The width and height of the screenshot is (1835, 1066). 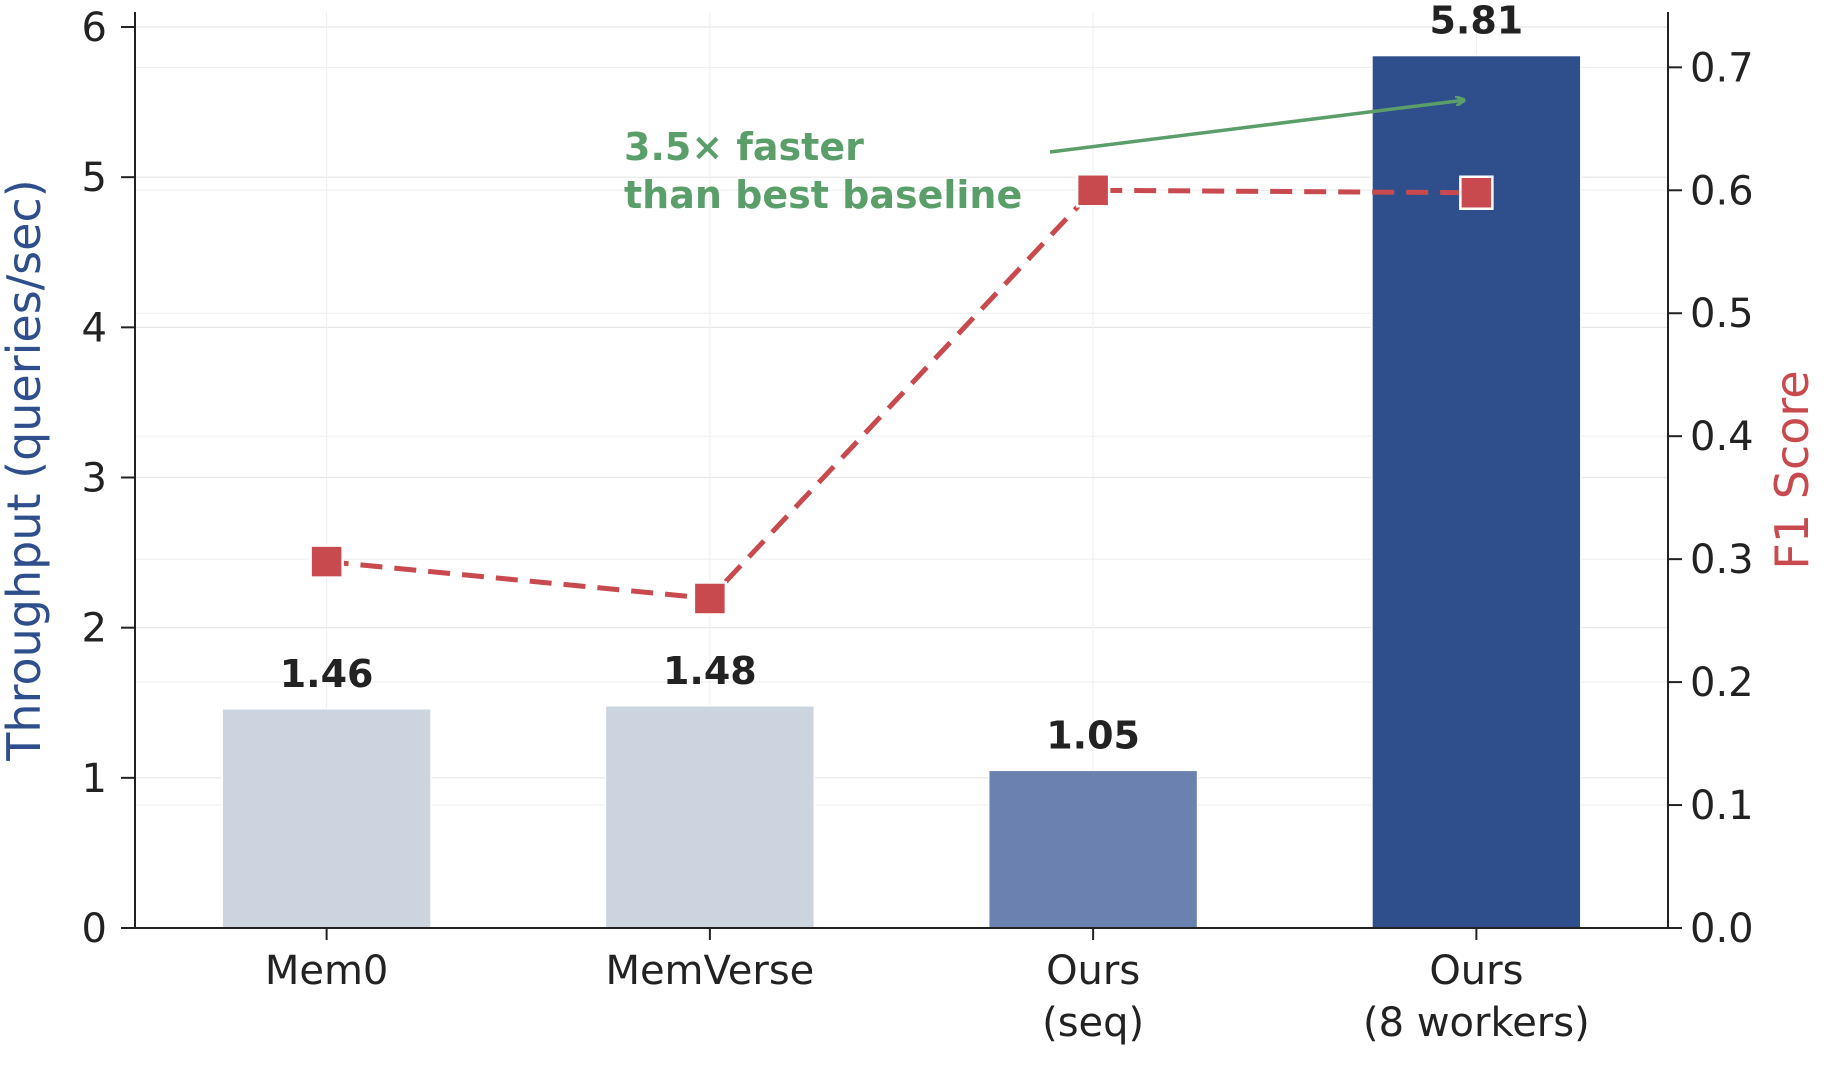 I want to click on annotation-text: 3.5× faster, so click(x=744, y=147).